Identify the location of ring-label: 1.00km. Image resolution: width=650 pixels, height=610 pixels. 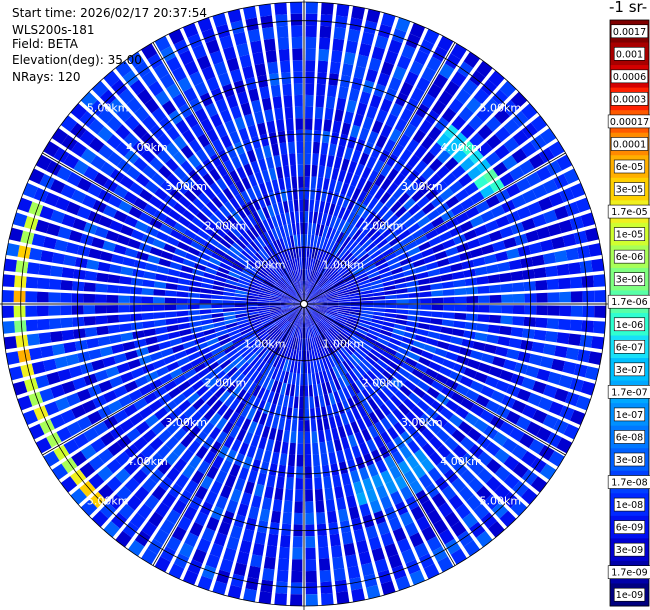
(265, 343).